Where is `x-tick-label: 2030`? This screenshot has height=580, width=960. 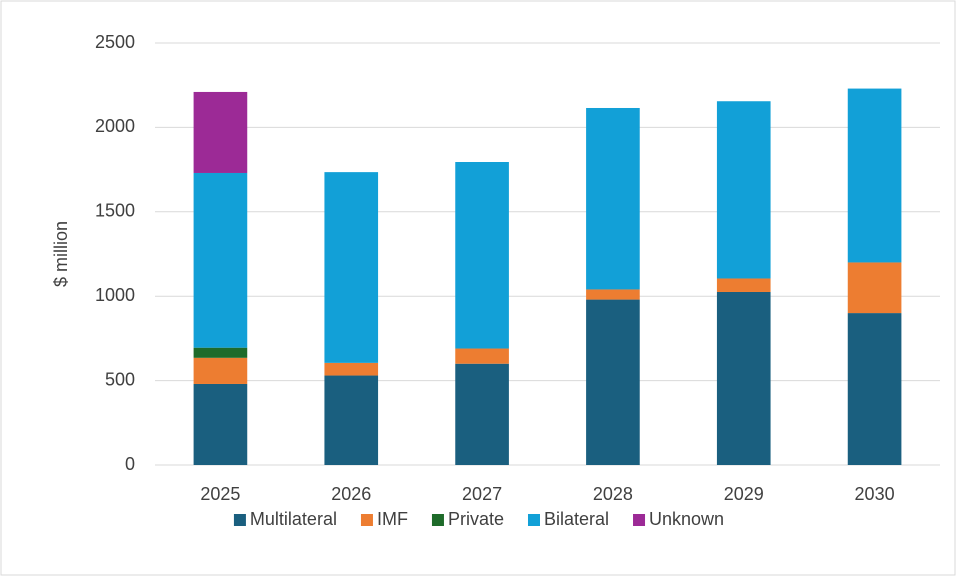 x-tick-label: 2030 is located at coordinates (875, 494).